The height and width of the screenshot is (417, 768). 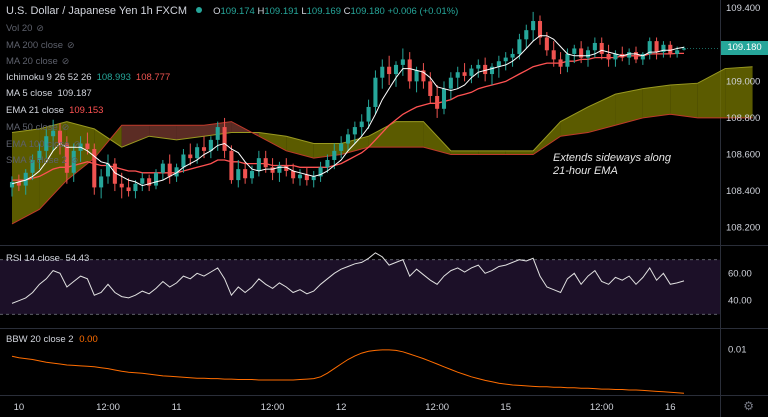 I want to click on chart-annotation: Extends sideways along 21-hour EMA, so click(x=612, y=165).